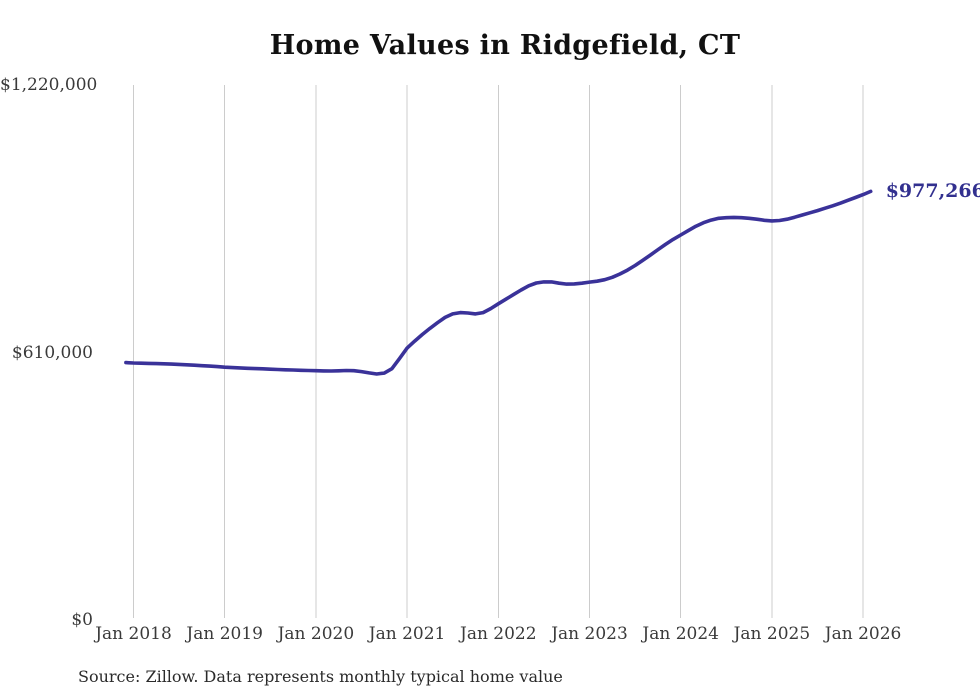 This screenshot has height=699, width=980. What do you see at coordinates (680, 634) in the screenshot?
I see `x-axis-tick-label: Jan 2024` at bounding box center [680, 634].